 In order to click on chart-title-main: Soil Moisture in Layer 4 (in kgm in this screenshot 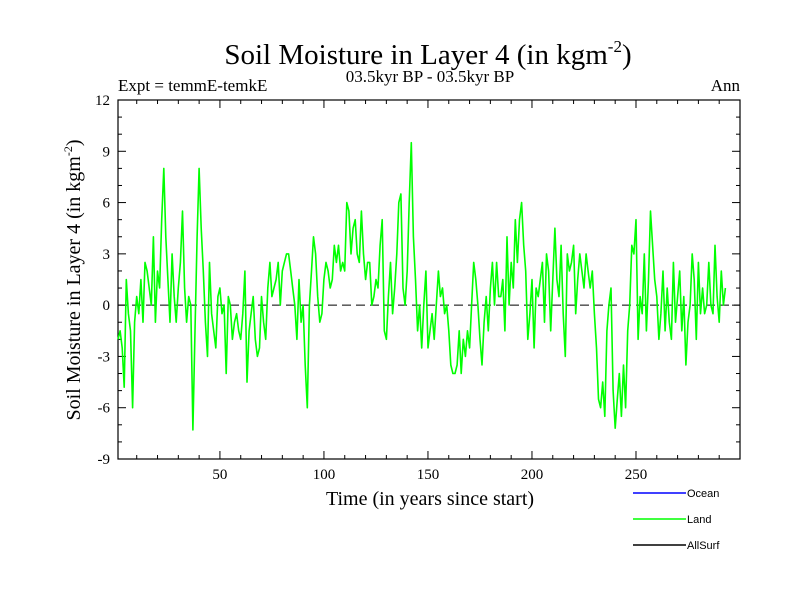, I will do `click(416, 55)`.